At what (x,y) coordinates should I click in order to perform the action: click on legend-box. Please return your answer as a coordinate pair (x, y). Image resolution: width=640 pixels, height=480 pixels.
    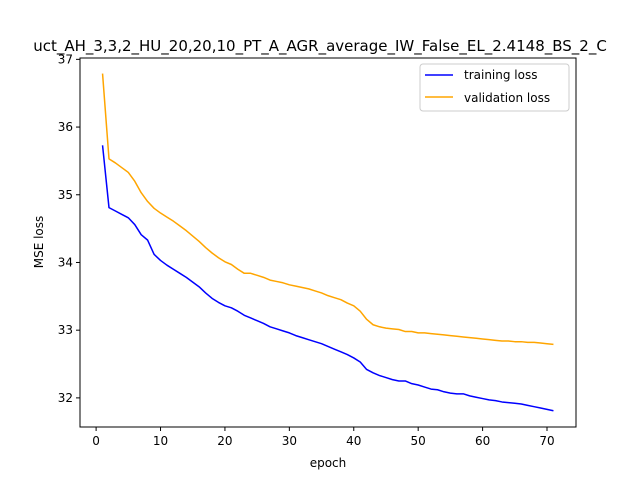
    Looking at the image, I should click on (494, 87).